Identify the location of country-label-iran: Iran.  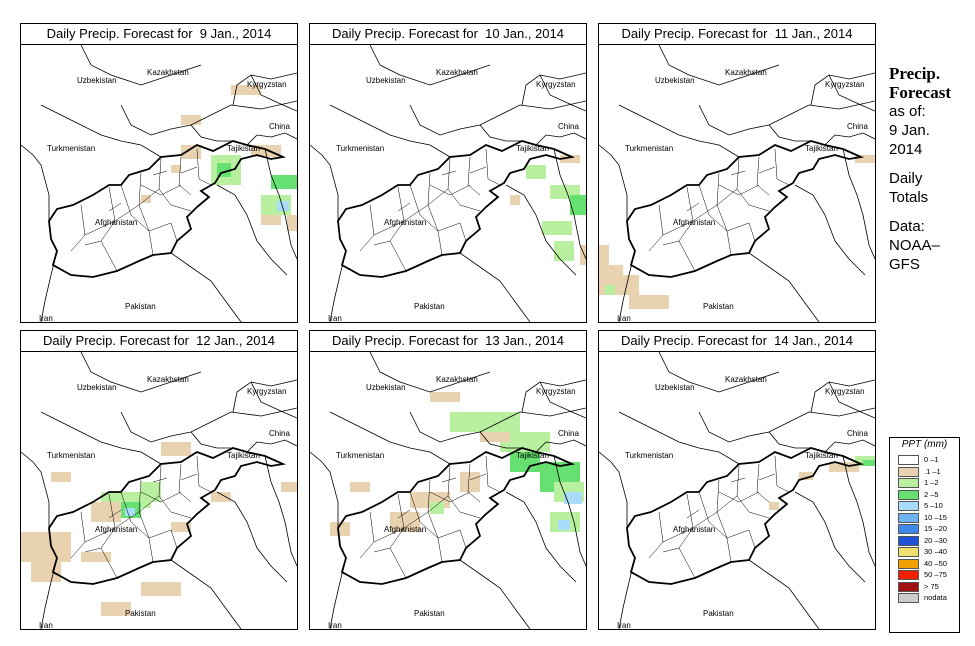
(46, 318).